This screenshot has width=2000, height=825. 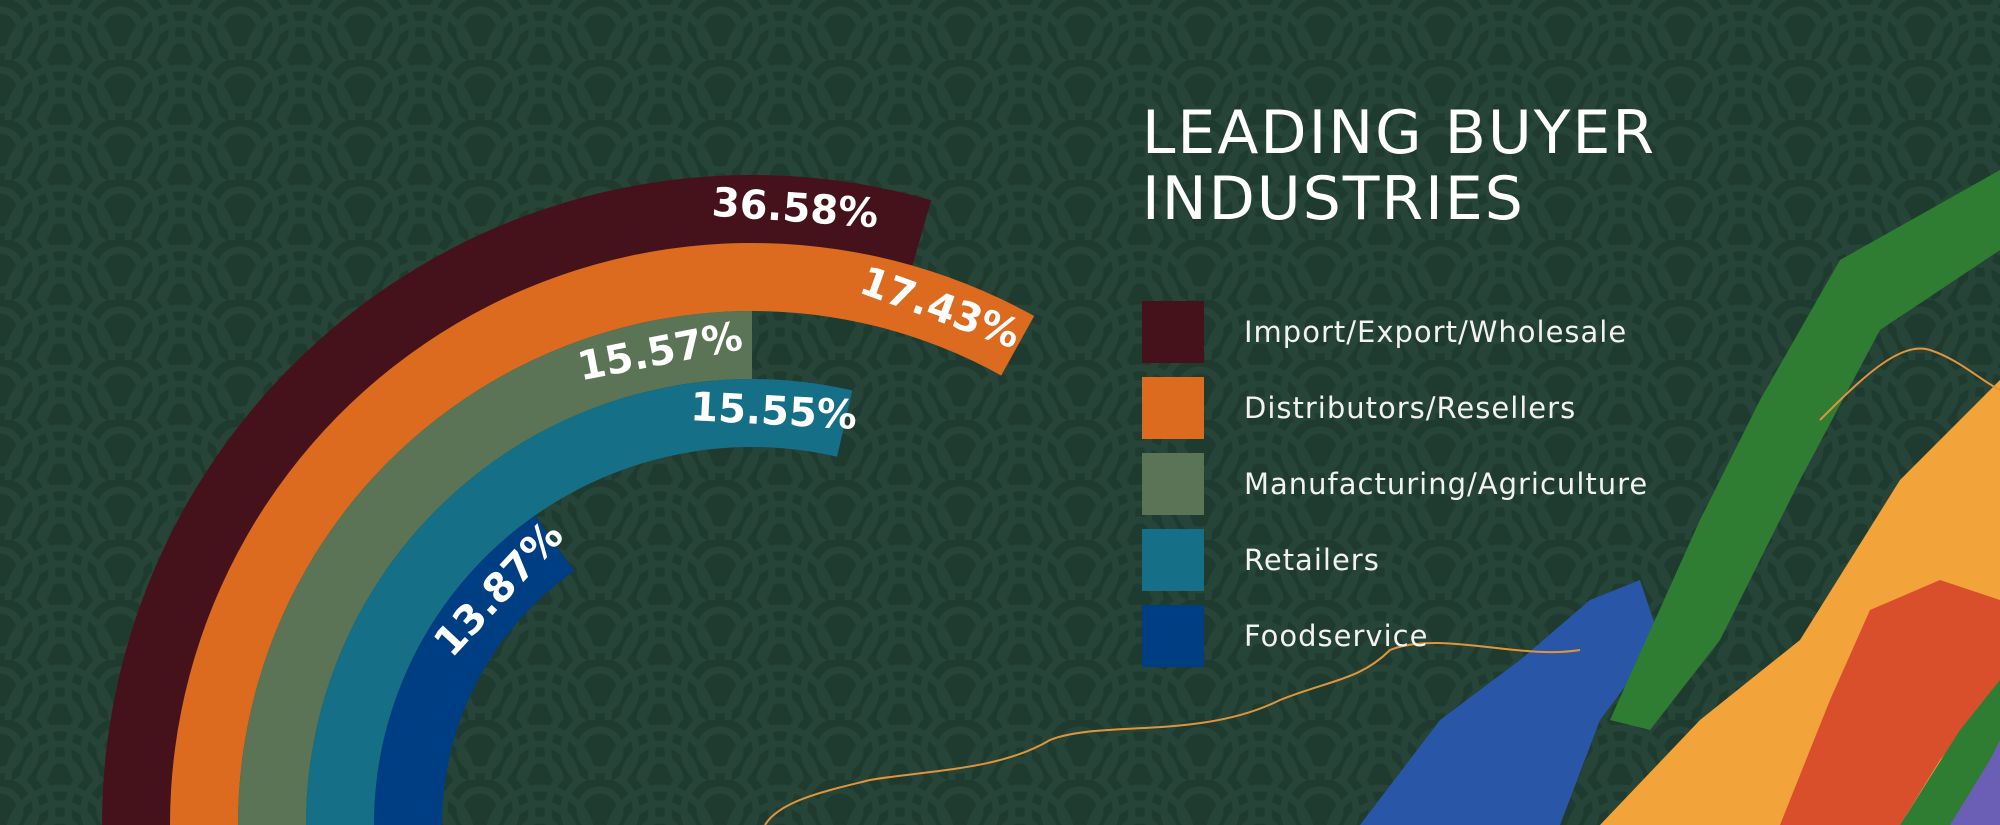 What do you see at coordinates (1336, 636) in the screenshot?
I see `legend-label: Foodservice` at bounding box center [1336, 636].